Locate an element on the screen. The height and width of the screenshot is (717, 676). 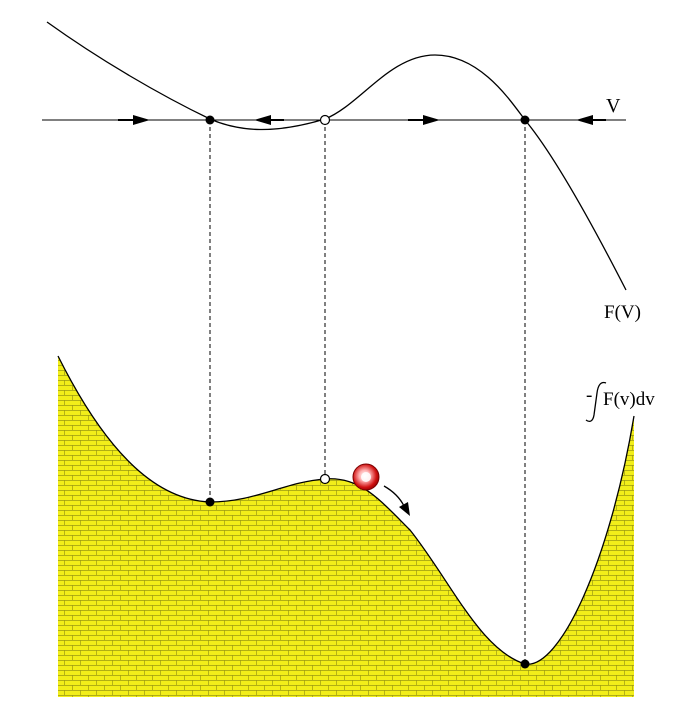
unstable-point is located at coordinates (325, 120).